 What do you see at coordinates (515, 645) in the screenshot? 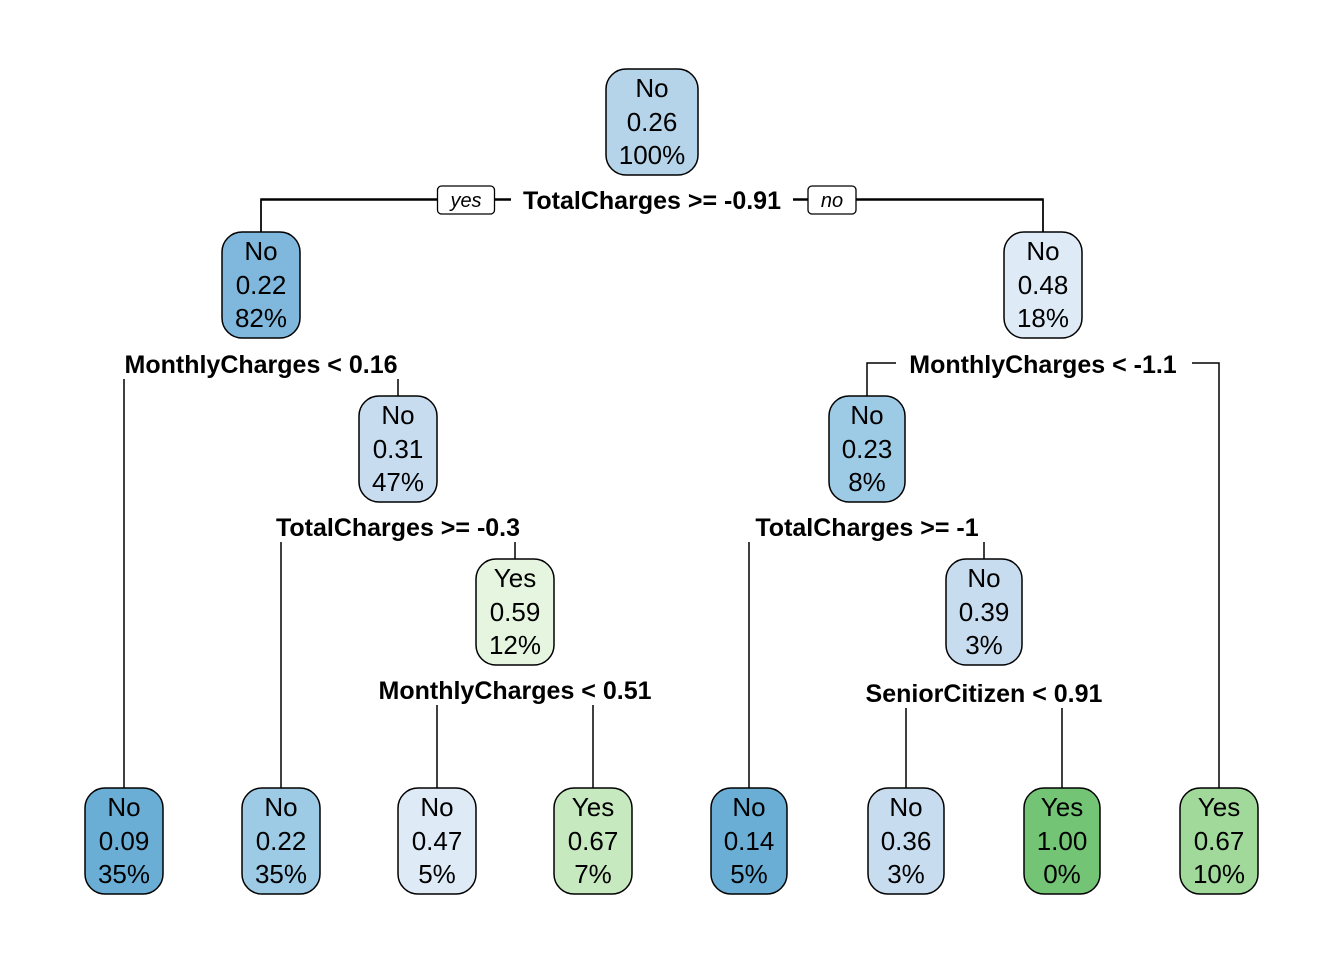
I see `node-pct: 12%` at bounding box center [515, 645].